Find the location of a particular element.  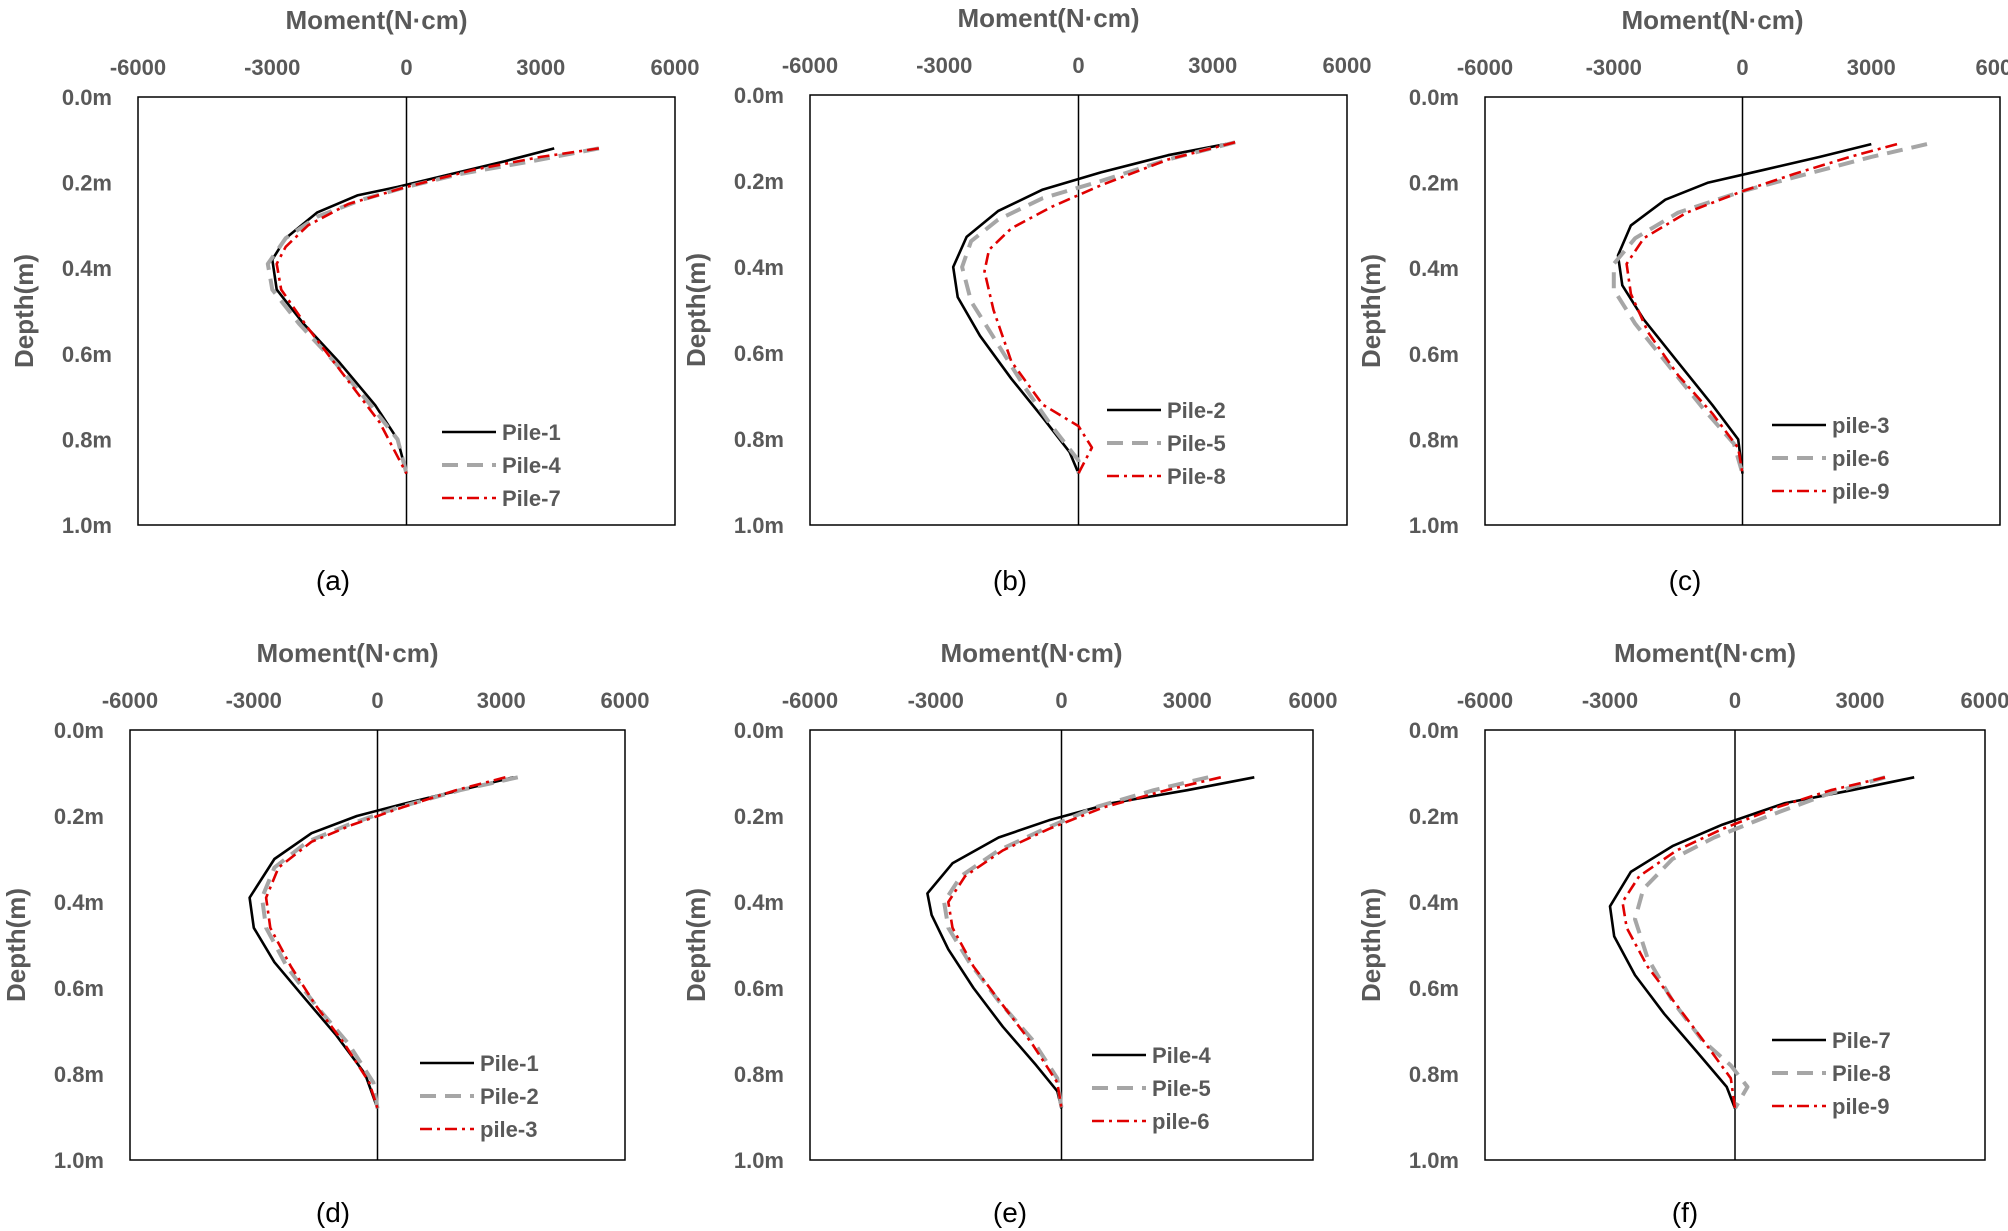

legend: Pile-1 Pile-4 Pile-7 is located at coordinates (501, 465).